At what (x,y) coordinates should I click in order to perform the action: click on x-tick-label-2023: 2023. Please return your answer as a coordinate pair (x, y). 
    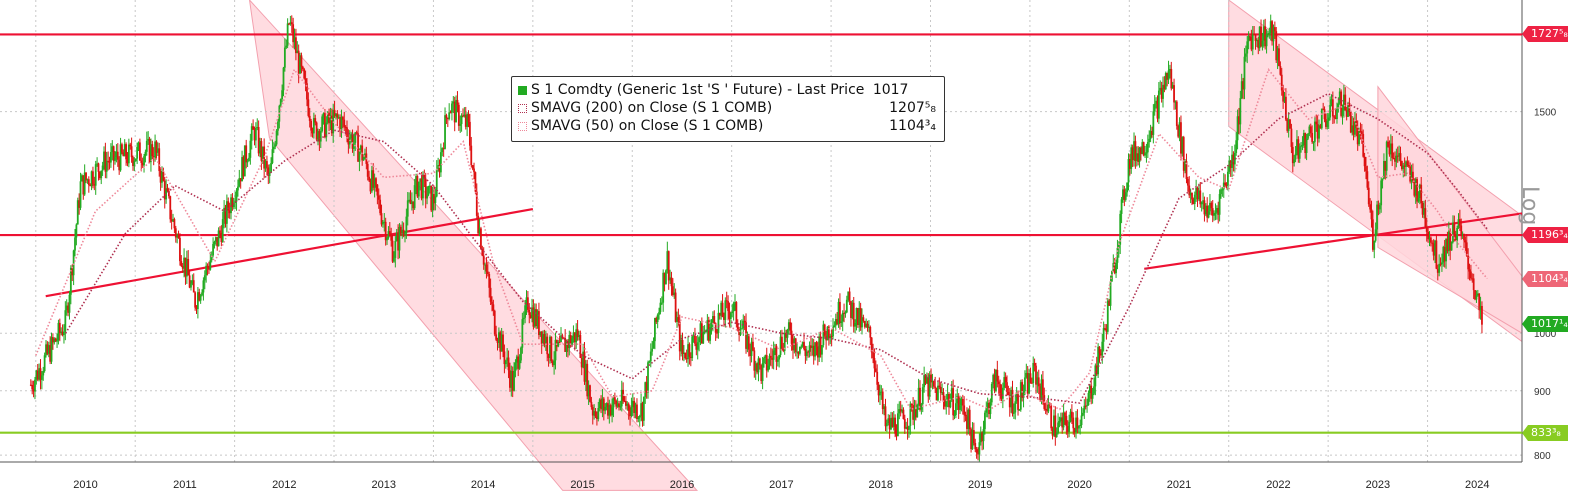
    Looking at the image, I should click on (1378, 485).